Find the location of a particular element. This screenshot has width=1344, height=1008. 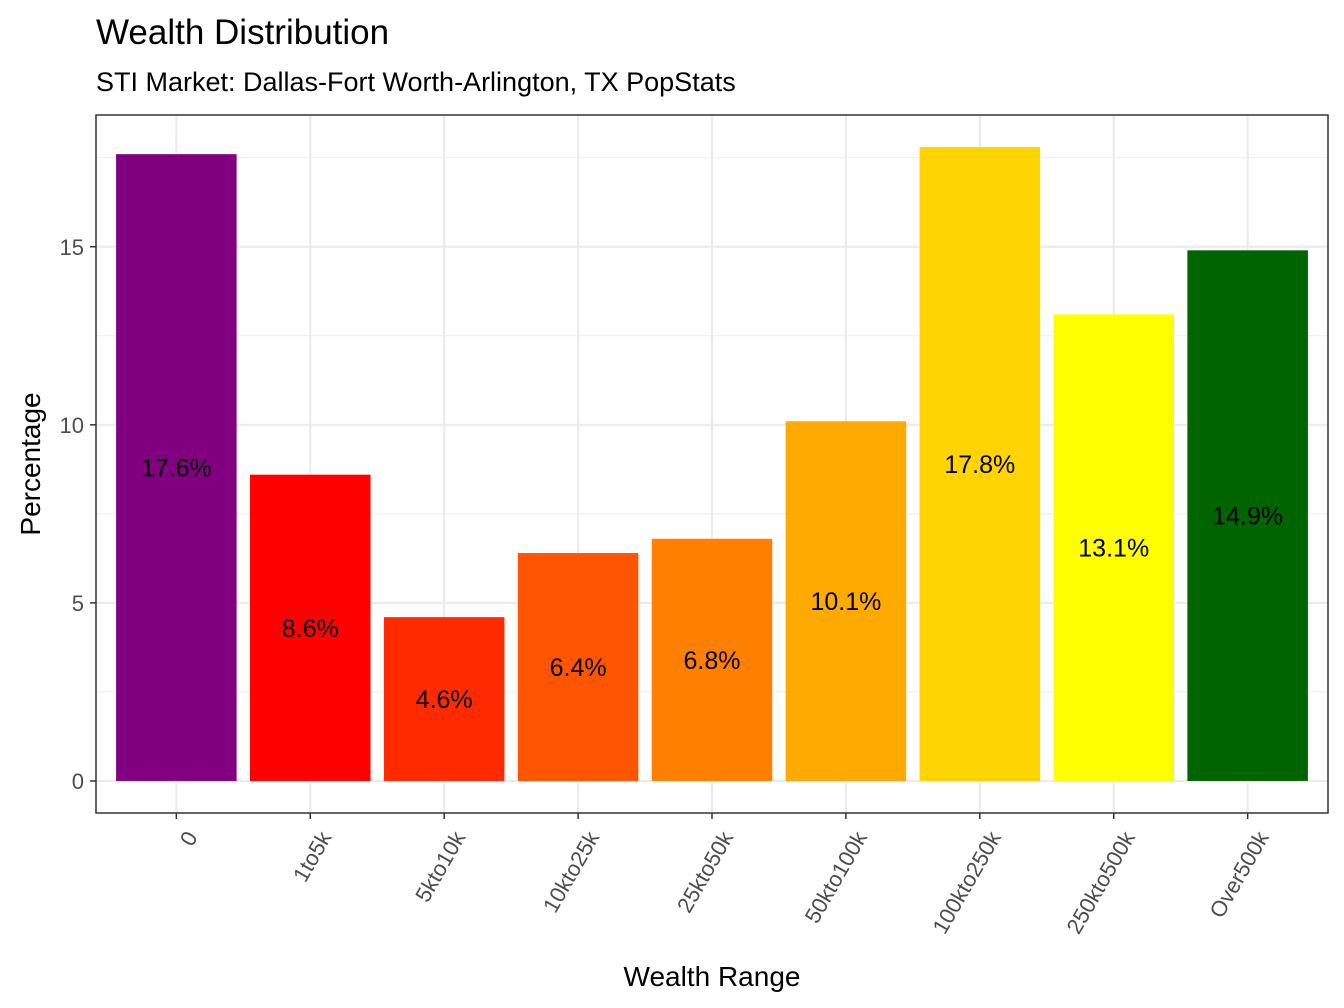

bar-250kto500k is located at coordinates (1113, 547).